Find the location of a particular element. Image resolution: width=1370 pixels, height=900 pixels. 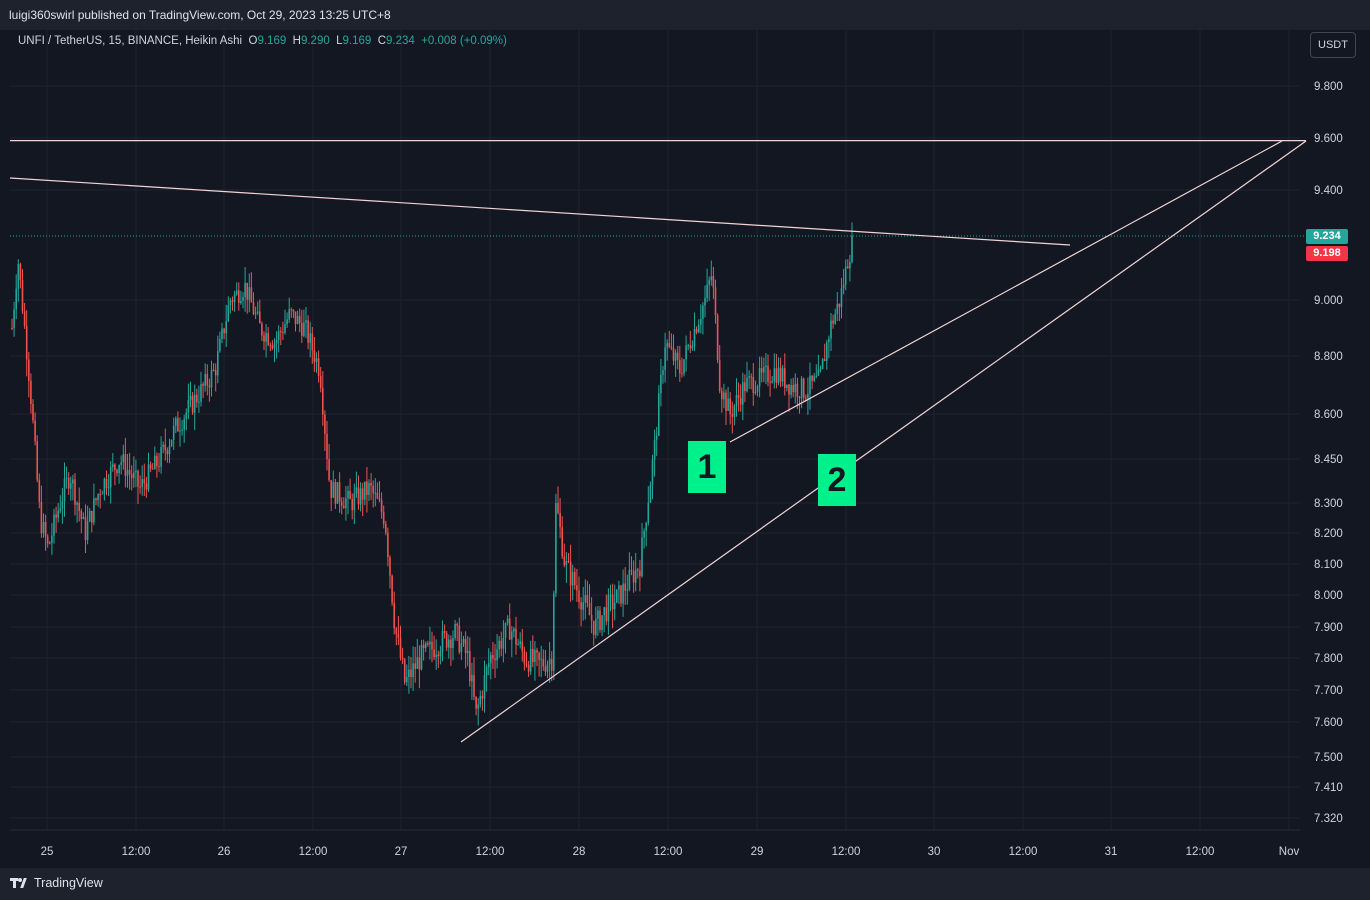

x-tick-label: 31 is located at coordinates (1111, 852).